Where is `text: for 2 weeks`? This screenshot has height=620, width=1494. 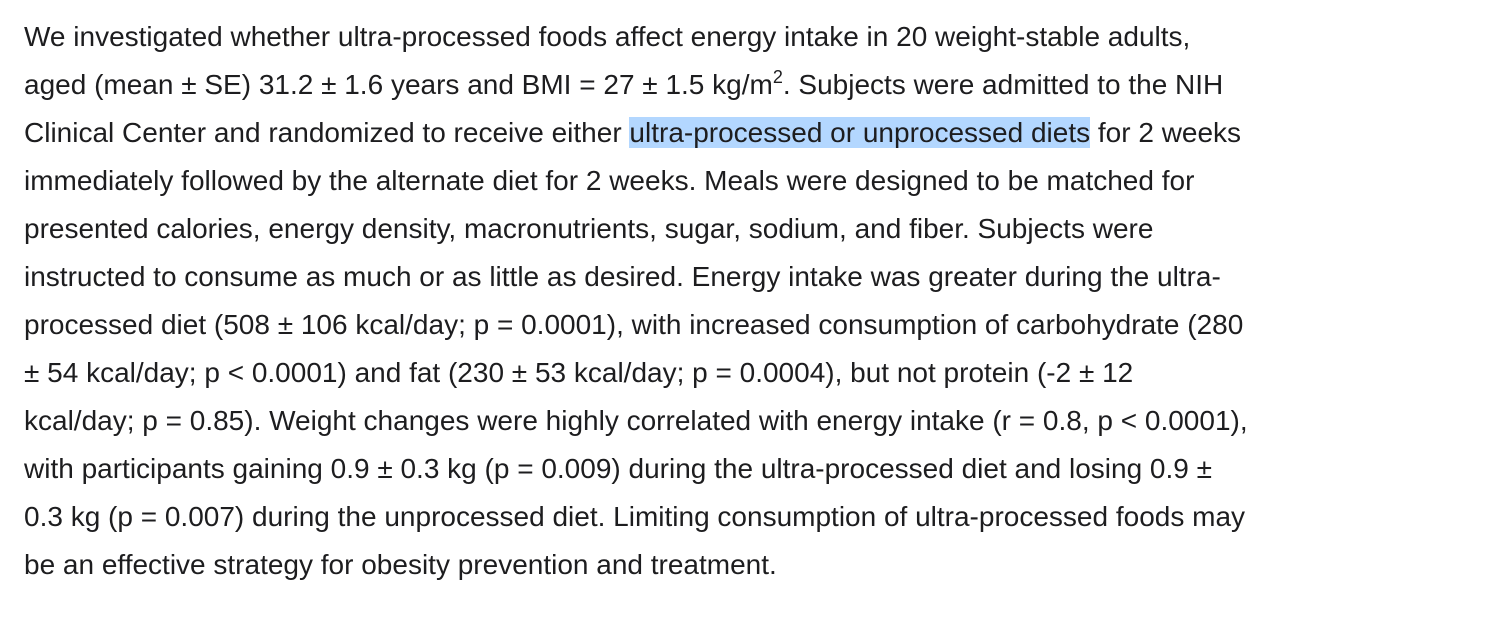 text: for 2 weeks is located at coordinates (1166, 132).